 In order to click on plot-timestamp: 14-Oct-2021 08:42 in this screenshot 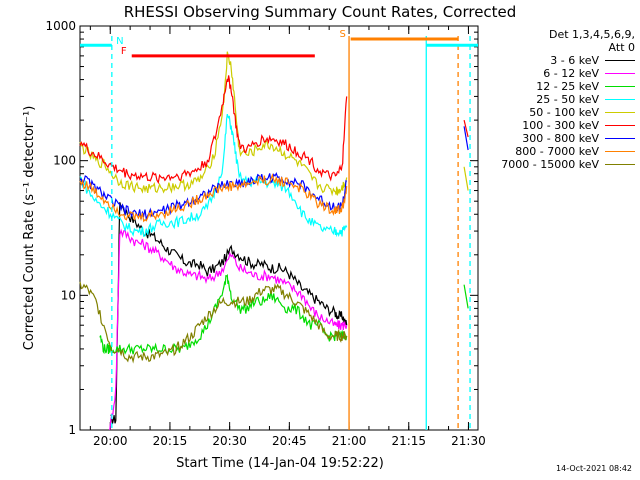, I will do `click(594, 468)`.